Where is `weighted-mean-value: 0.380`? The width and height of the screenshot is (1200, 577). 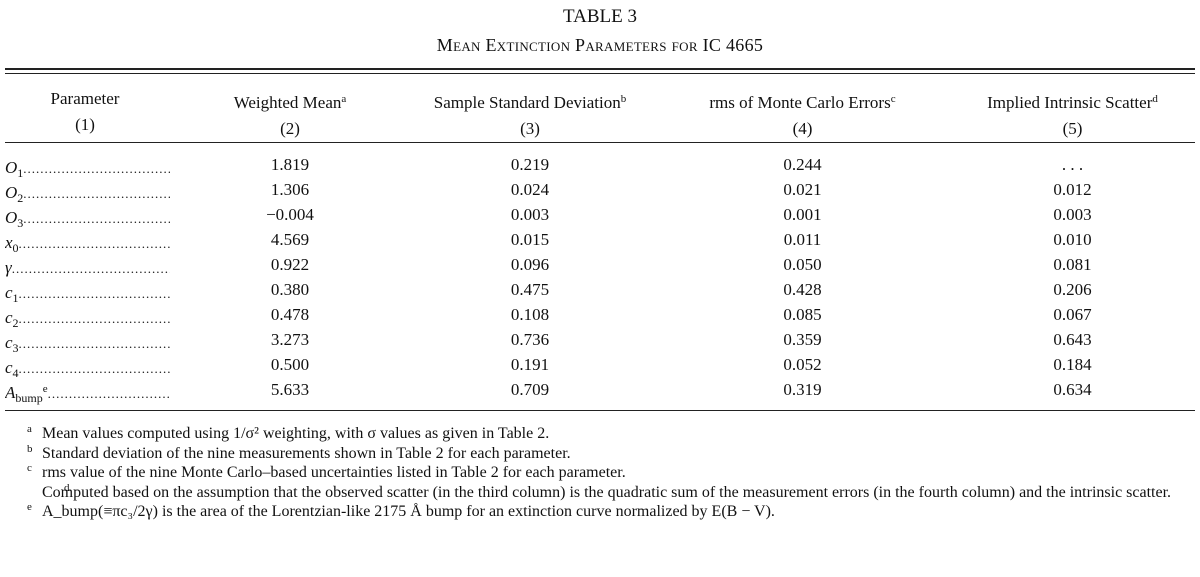 weighted-mean-value: 0.380 is located at coordinates (290, 289).